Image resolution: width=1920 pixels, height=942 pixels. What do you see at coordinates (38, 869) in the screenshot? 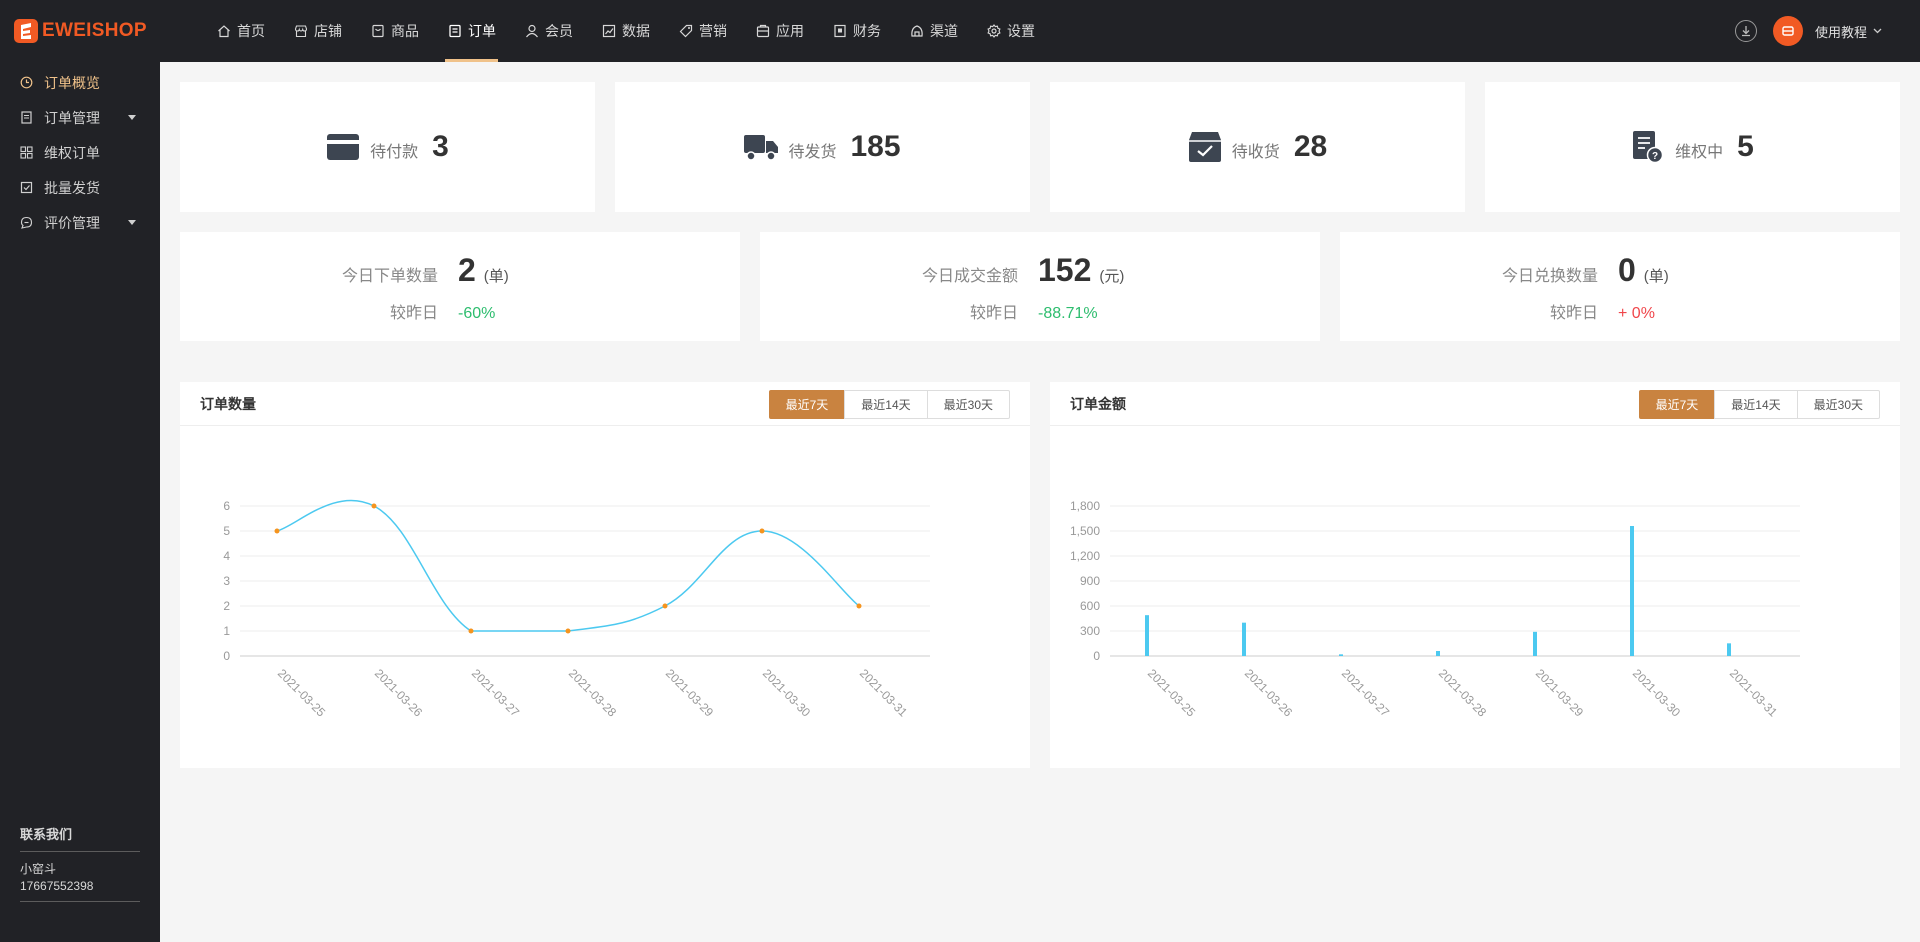
I see `contact-name: 小窑斗` at bounding box center [38, 869].